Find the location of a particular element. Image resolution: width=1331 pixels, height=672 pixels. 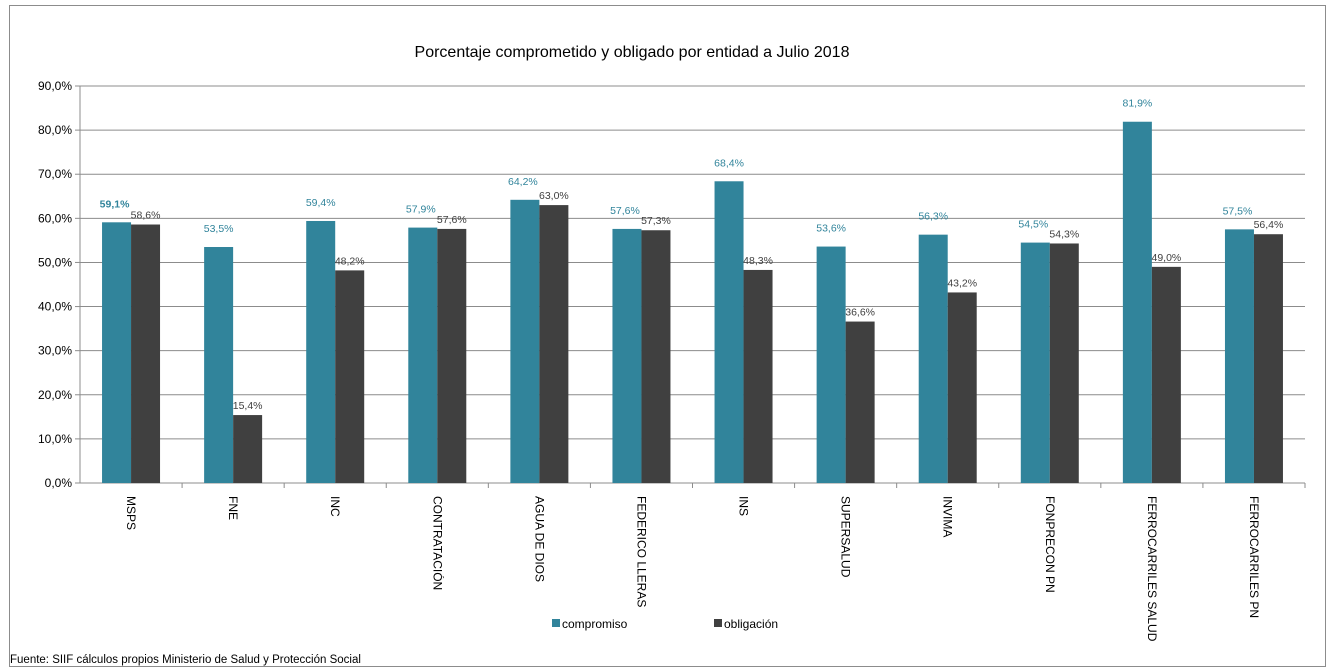

y-tick-label: 20,0% is located at coordinates (55, 395).